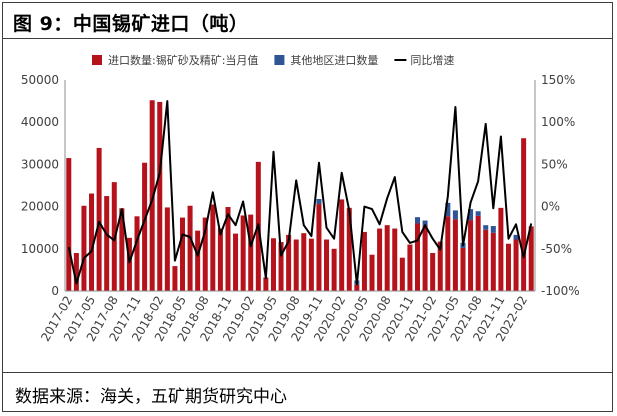 The height and width of the screenshot is (416, 617). I want to click on data-source: 数据来源：海关，五矿期货研究中心, so click(151, 397).